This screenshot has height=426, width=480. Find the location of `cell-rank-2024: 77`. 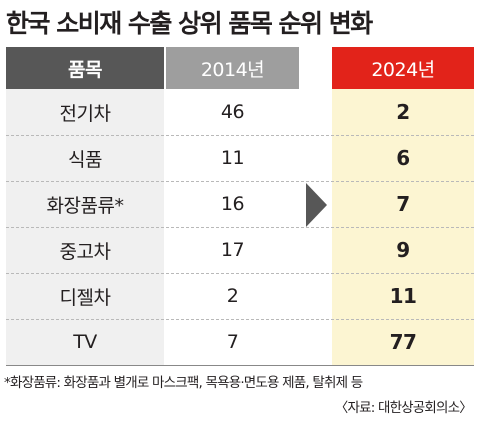

cell-rank-2024: 77 is located at coordinates (403, 342).